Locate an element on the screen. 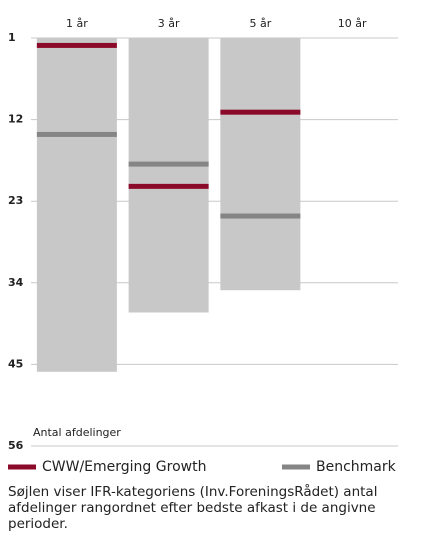 This screenshot has width=430, height=554. legend-label: Benchmark is located at coordinates (356, 467).